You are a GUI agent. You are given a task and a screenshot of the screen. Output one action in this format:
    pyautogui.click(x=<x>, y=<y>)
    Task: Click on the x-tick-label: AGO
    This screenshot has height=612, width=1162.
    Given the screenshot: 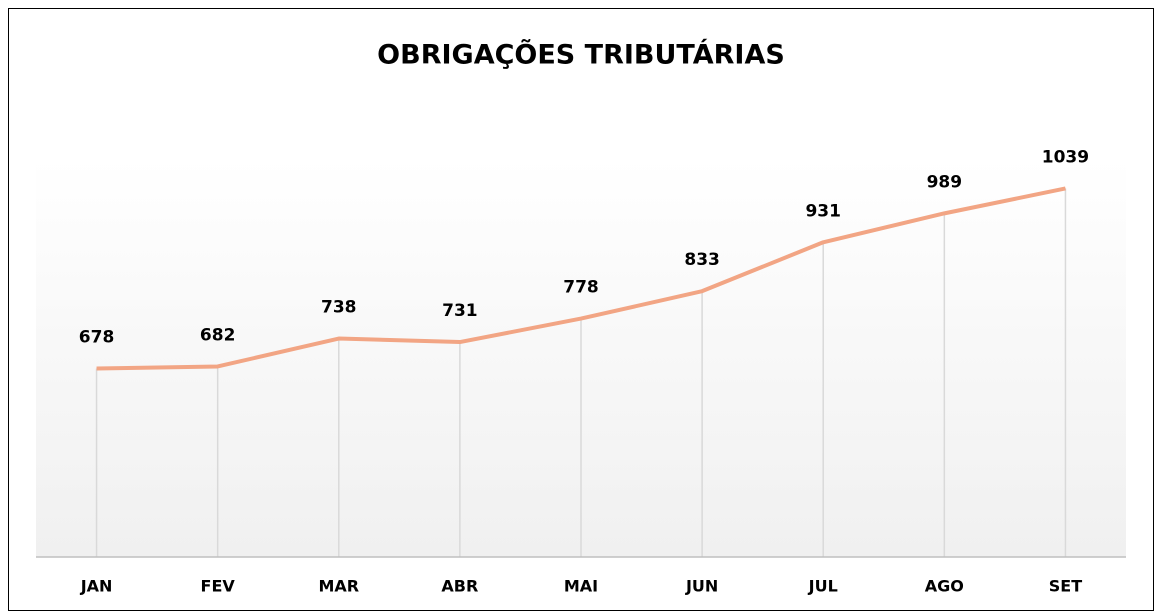 What is the action you would take?
    pyautogui.click(x=944, y=586)
    